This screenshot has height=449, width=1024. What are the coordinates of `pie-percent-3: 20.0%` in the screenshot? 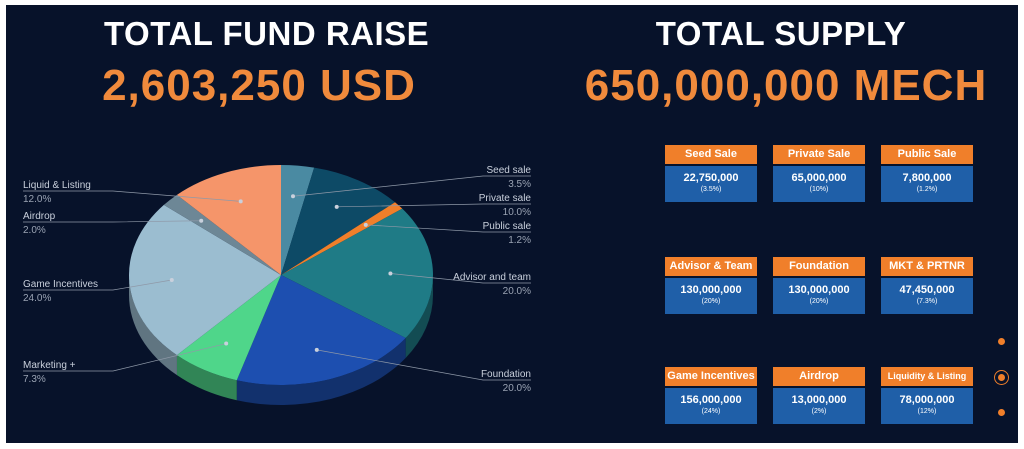 It's located at (517, 291).